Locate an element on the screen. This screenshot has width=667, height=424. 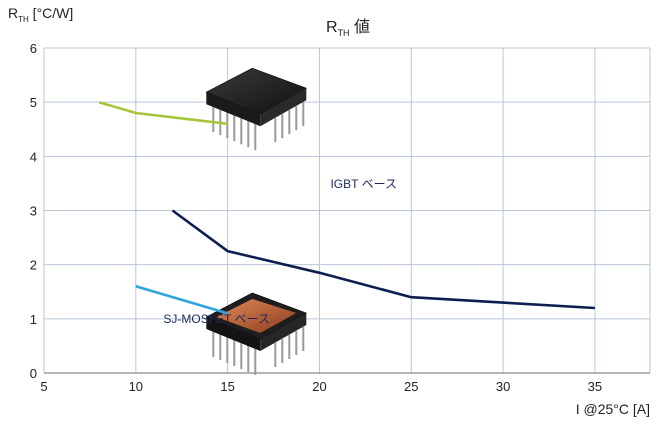
y-axis-label-suffix: [°C/W] is located at coordinates (51, 13).